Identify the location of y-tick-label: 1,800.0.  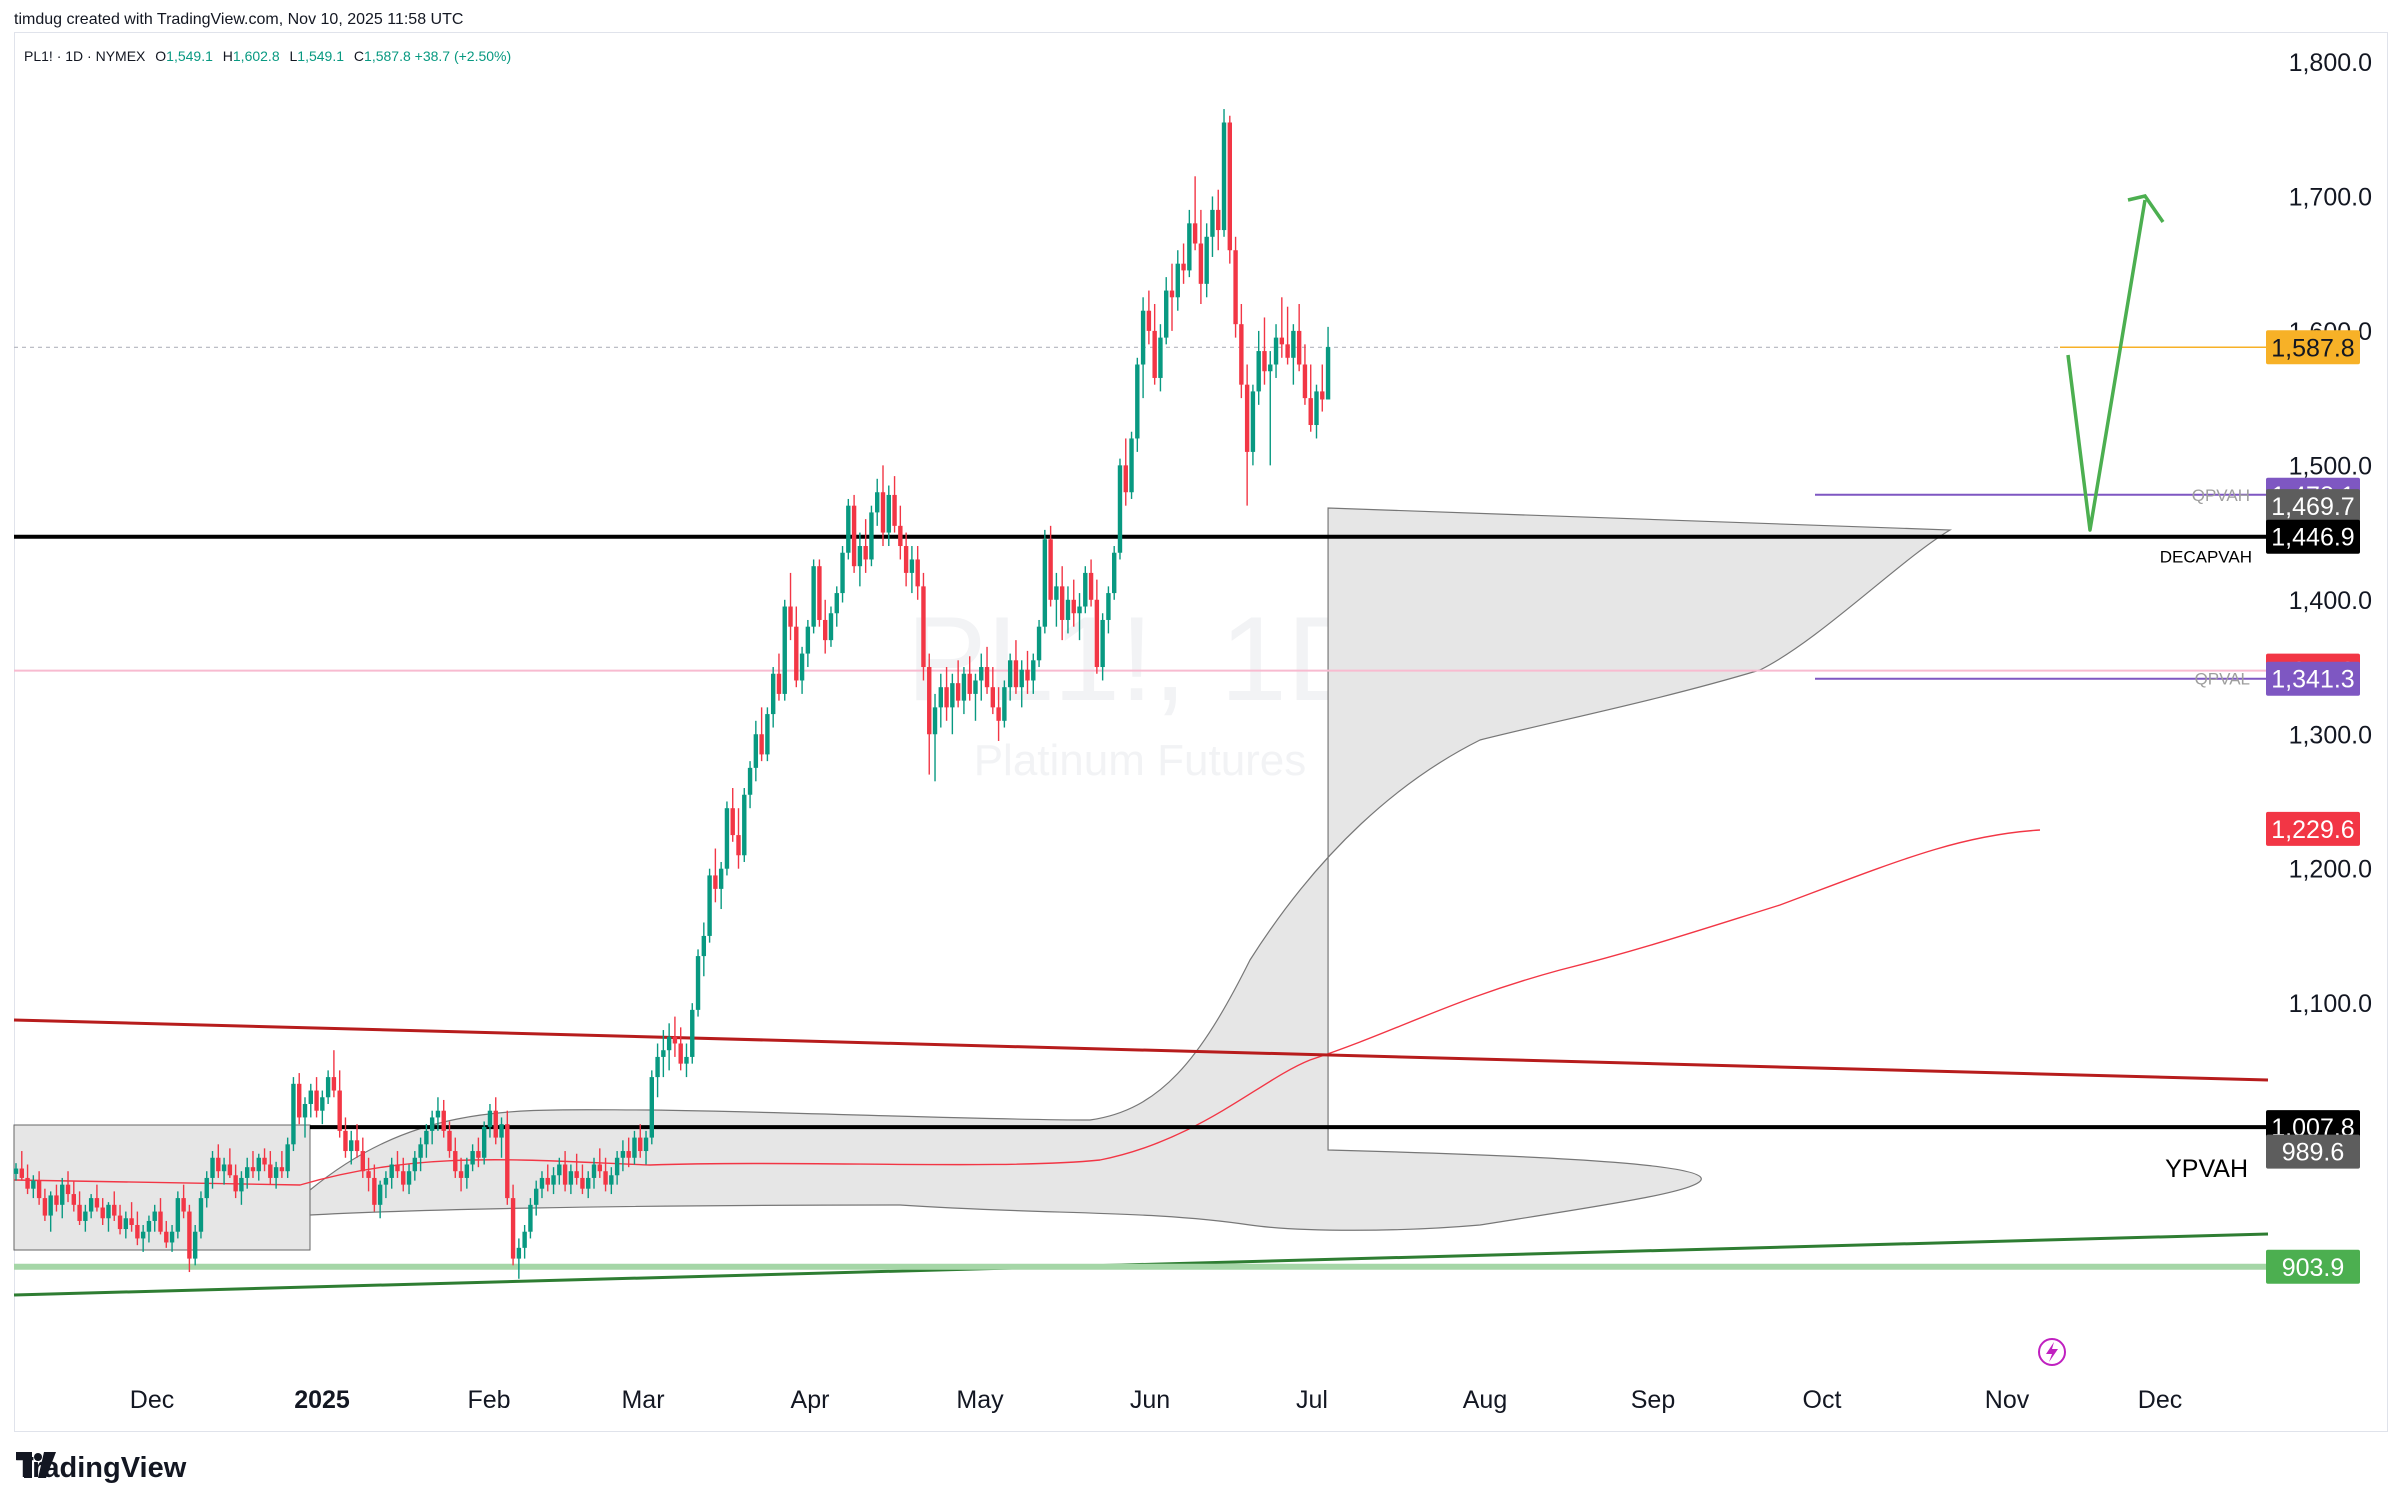
(2330, 63).